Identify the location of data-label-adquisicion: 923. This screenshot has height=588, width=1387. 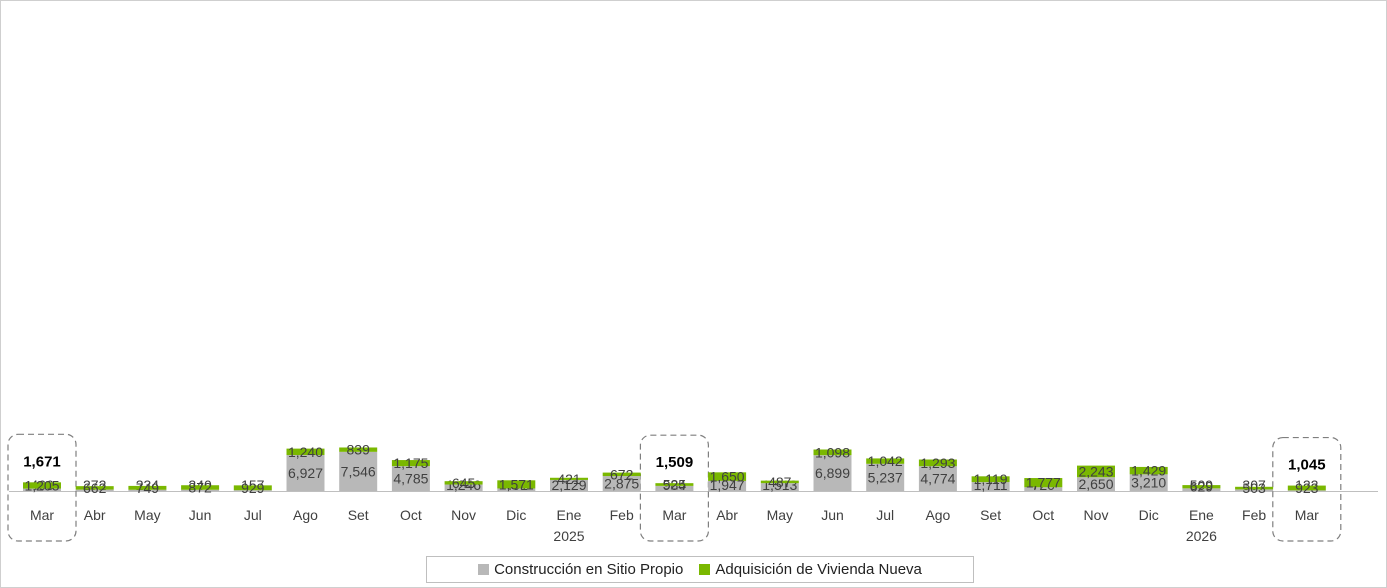
(1307, 488).